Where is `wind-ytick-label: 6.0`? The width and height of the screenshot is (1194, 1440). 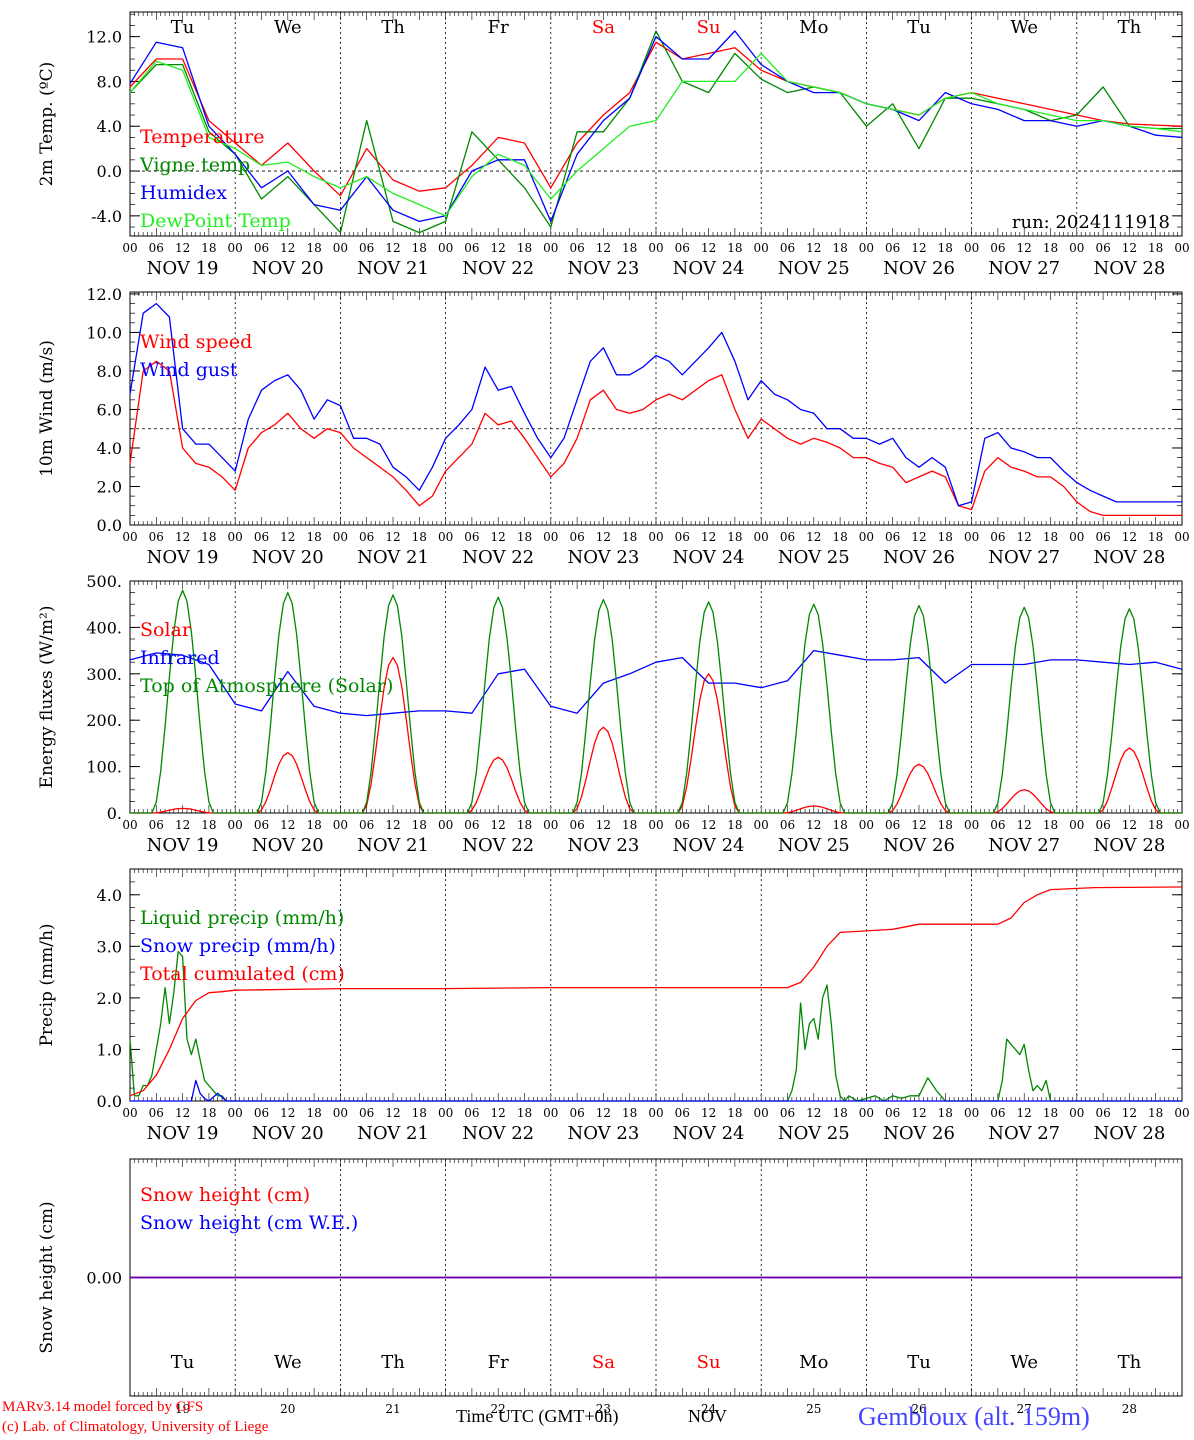 wind-ytick-label: 6.0 is located at coordinates (109, 409).